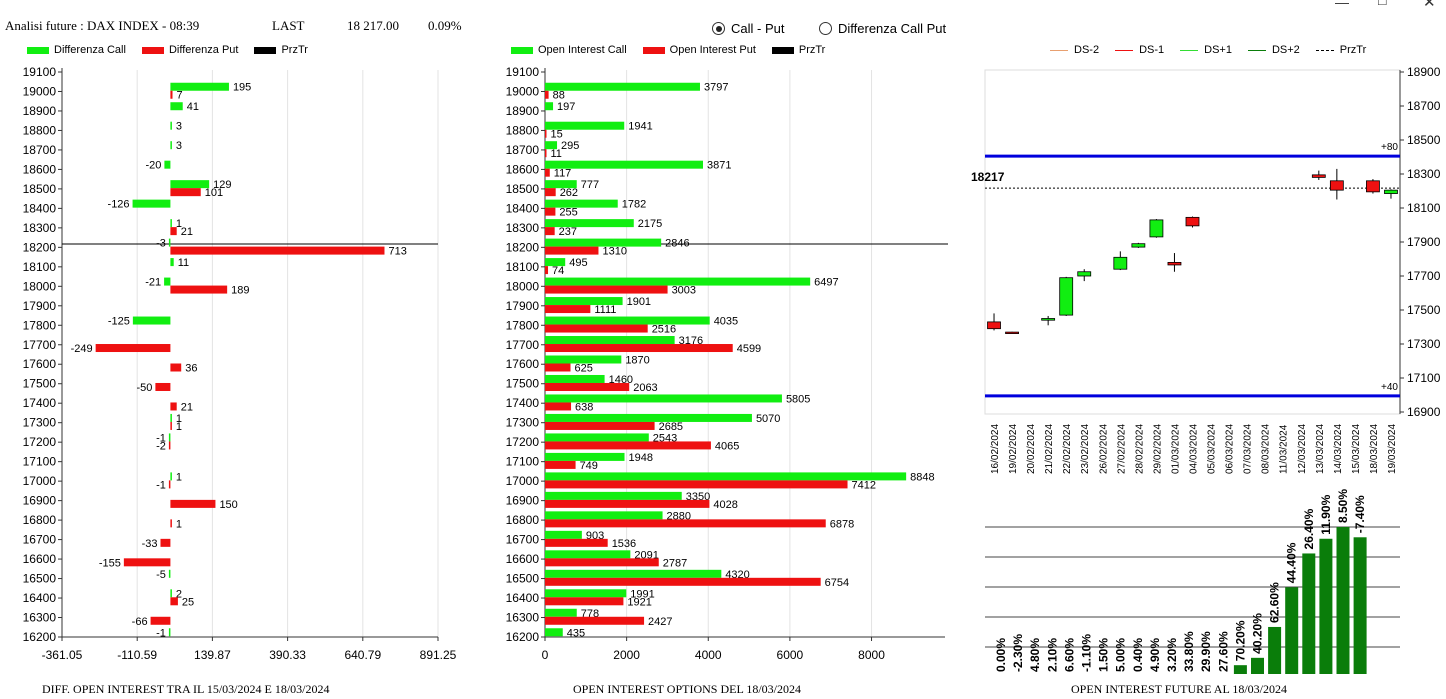  I want to click on oi-percent-label: 62.60%, so click(1275, 602).